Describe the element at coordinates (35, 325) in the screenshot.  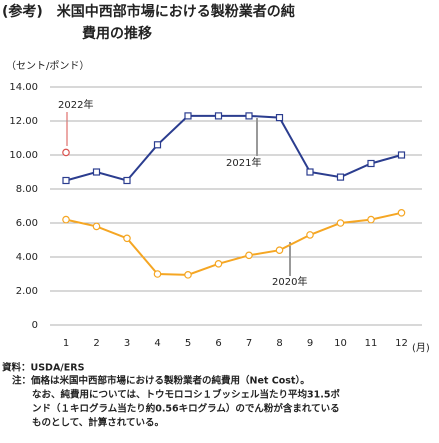
I see `y-tick-label: 0` at that location.